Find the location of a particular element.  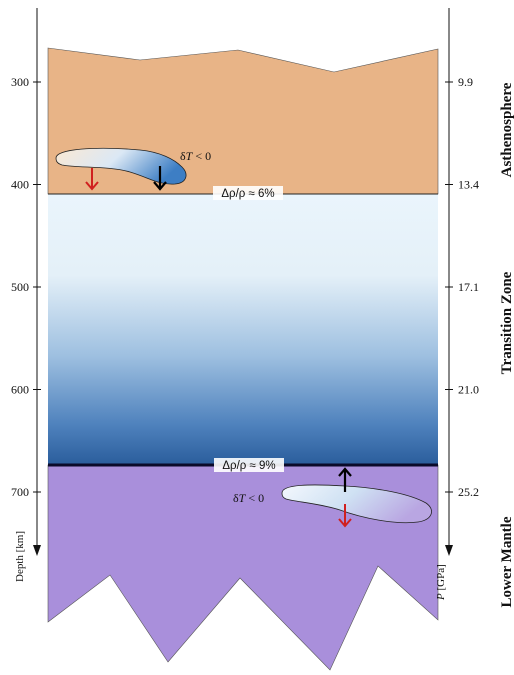

upper-boundary-label: Δρ/ρ ≈ 6% is located at coordinates (247, 194).